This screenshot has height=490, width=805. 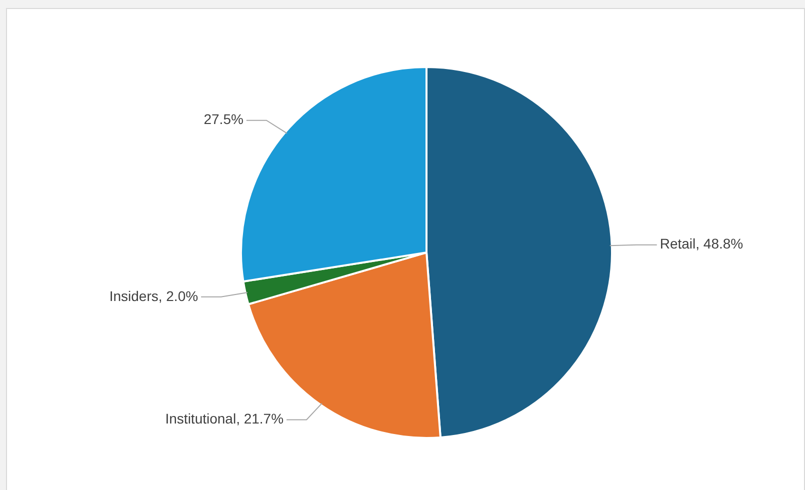 What do you see at coordinates (224, 418) in the screenshot?
I see `slice-label: Institutional, 21.7%` at bounding box center [224, 418].